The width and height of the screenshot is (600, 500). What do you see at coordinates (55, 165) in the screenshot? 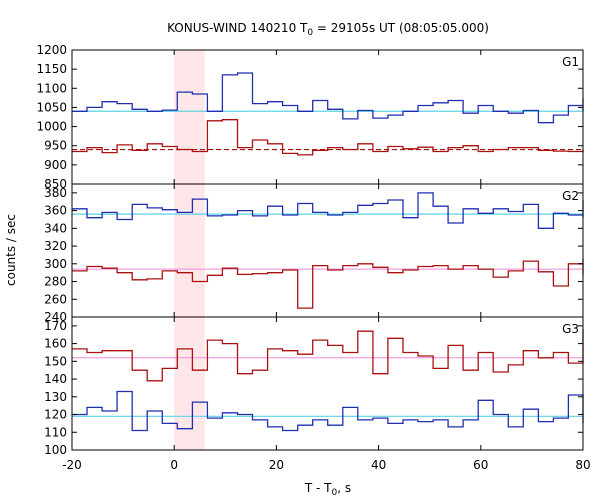
I see `y-tick-label: 900` at bounding box center [55, 165].